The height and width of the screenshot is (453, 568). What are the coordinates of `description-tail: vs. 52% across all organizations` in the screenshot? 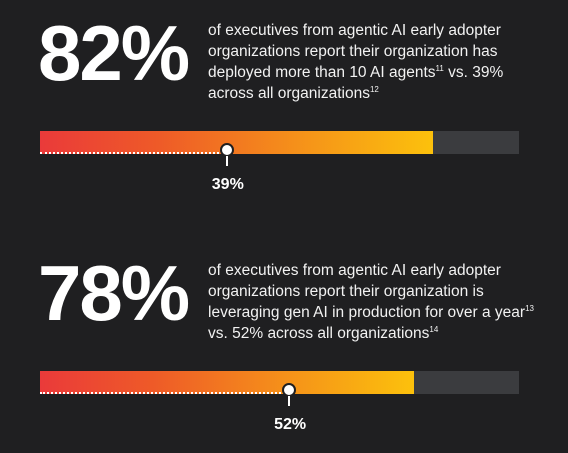 It's located at (319, 333).